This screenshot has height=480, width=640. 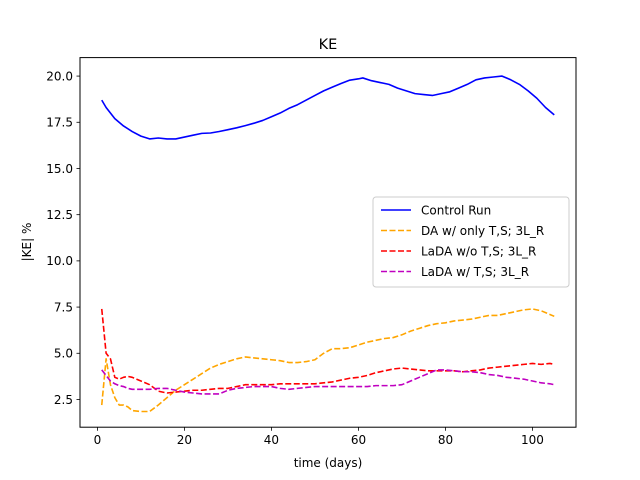 What do you see at coordinates (59, 261) in the screenshot?
I see `y-tick-label: 10.0` at bounding box center [59, 261].